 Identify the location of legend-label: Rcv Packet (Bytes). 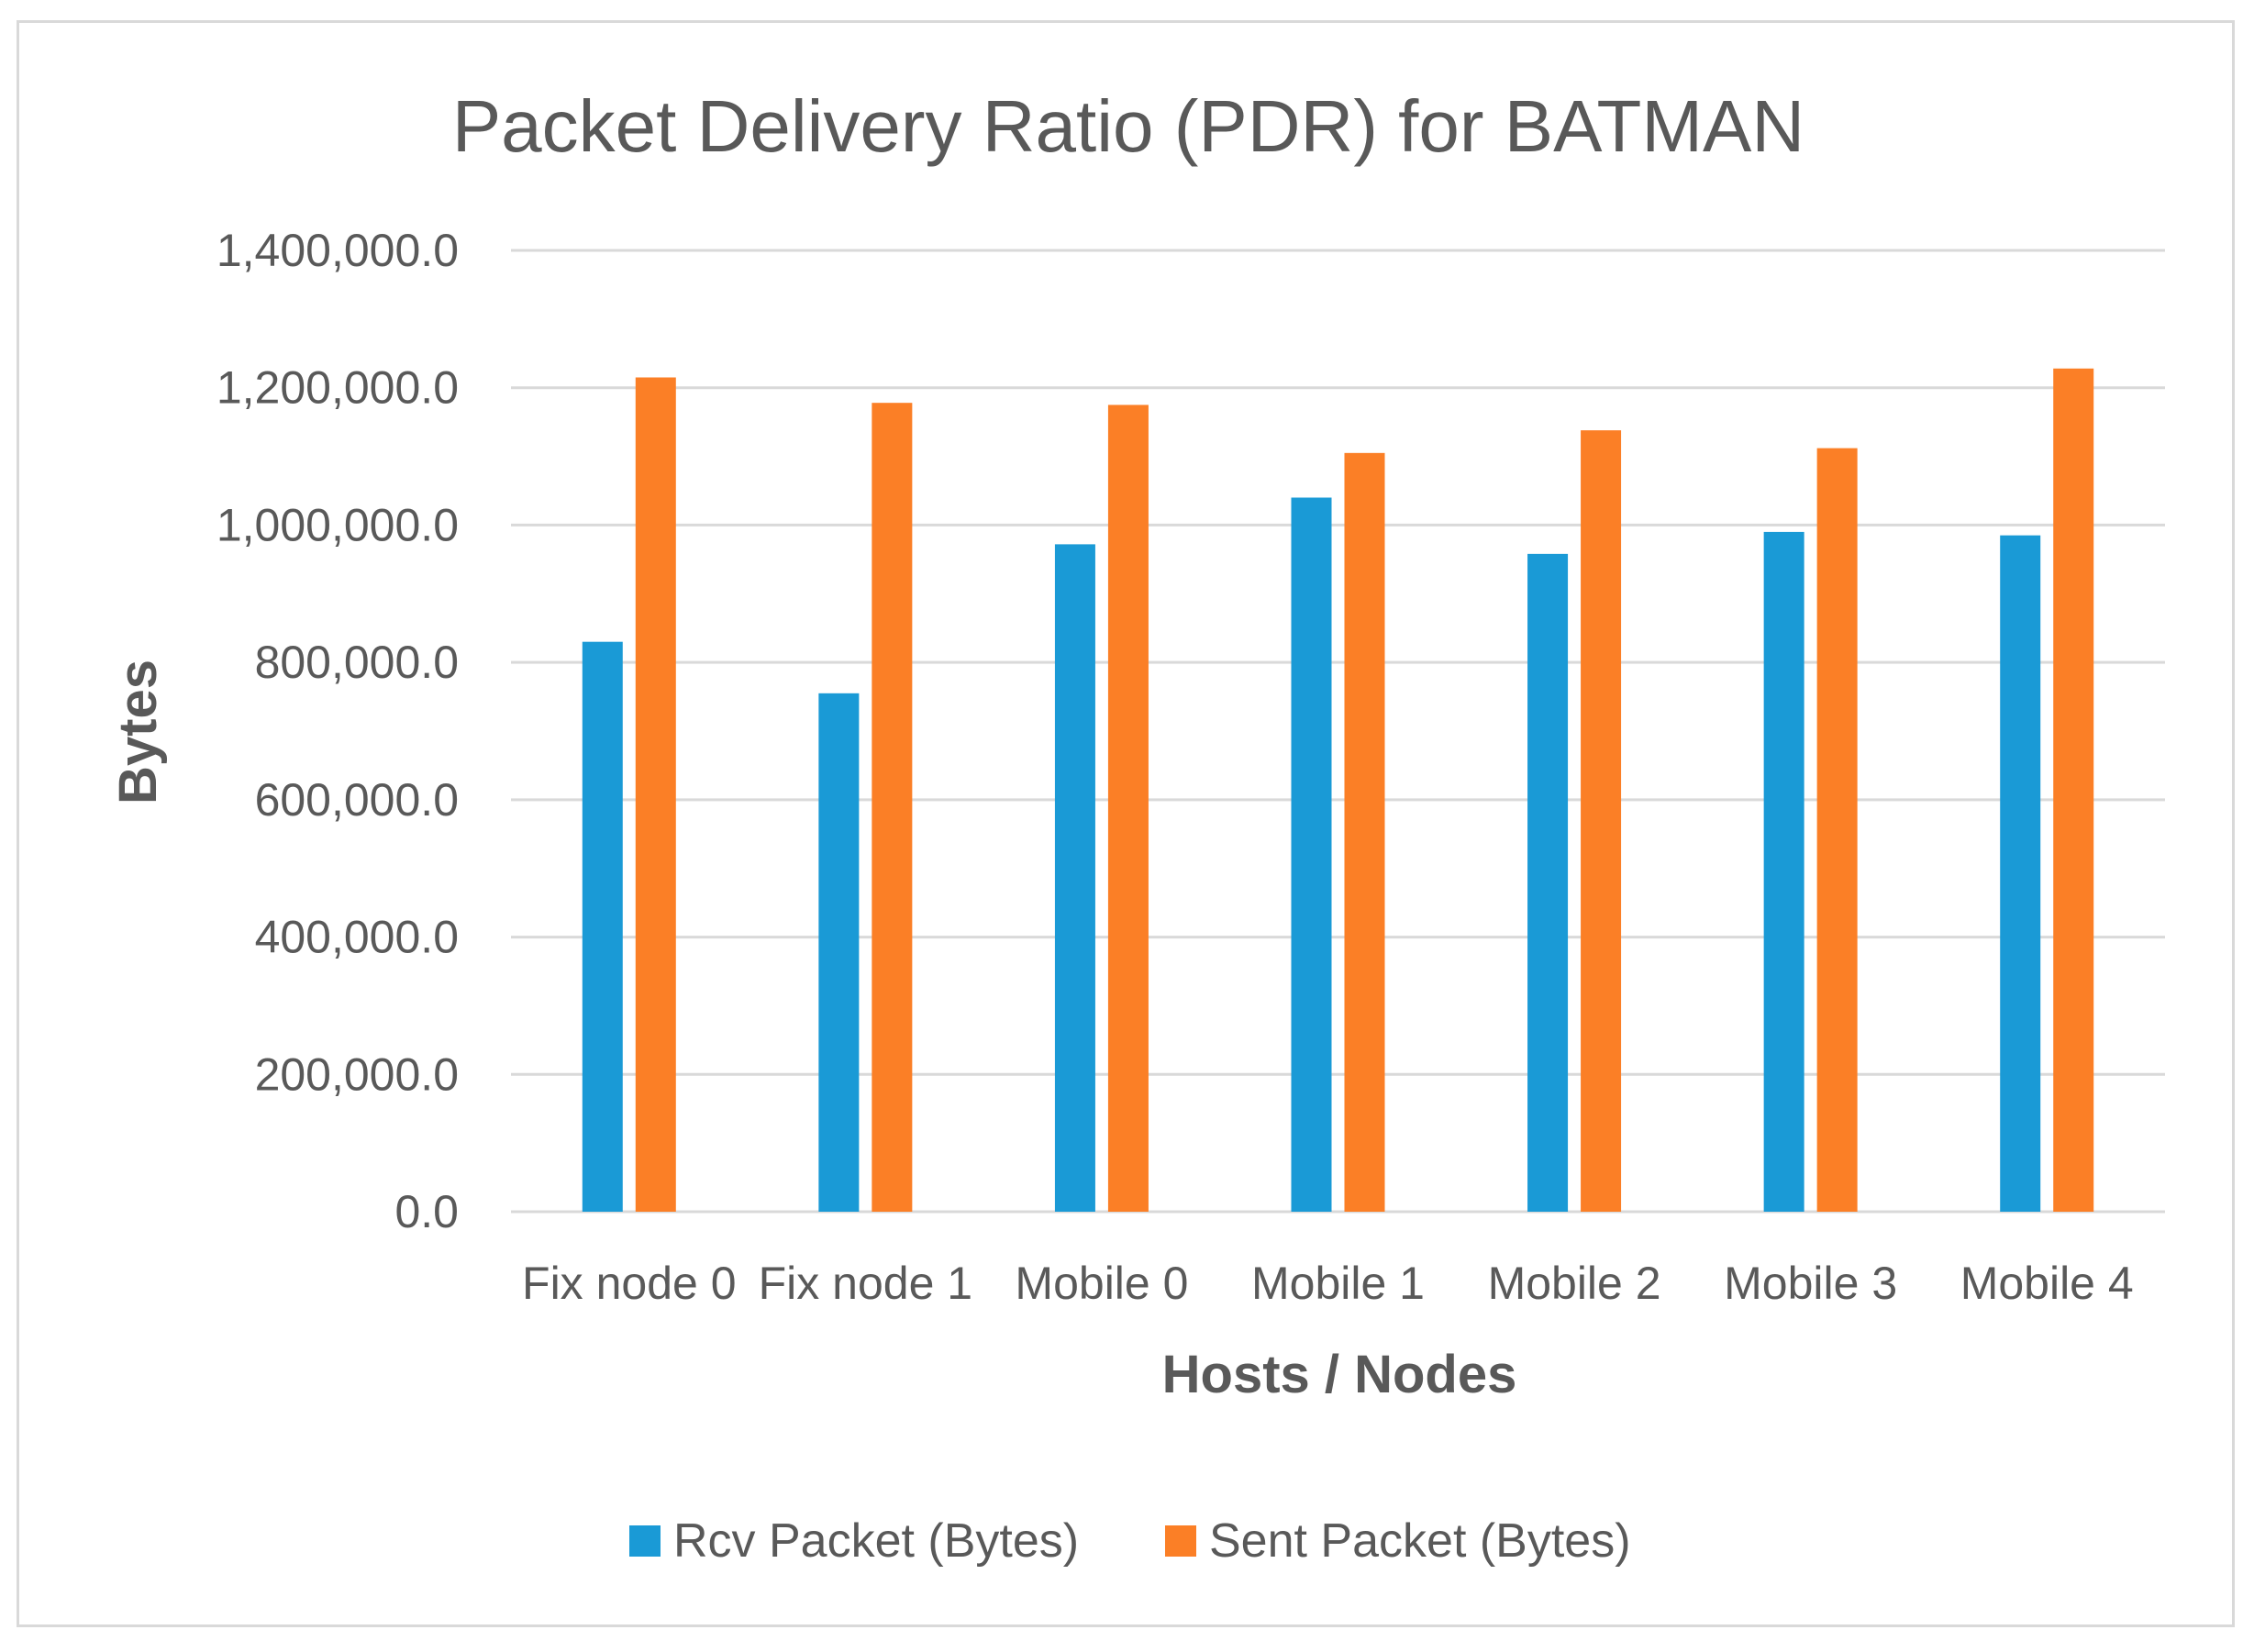
(876, 1541).